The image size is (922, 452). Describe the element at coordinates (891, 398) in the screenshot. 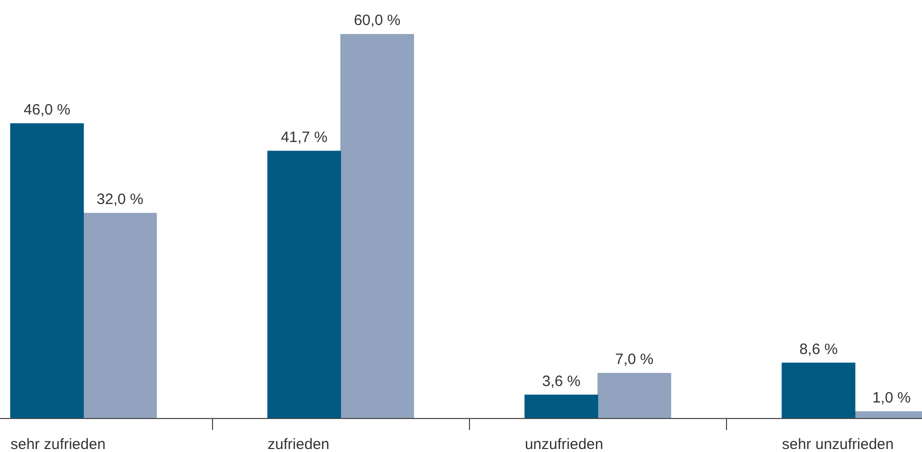

I see `data-label: 1,0 %` at that location.